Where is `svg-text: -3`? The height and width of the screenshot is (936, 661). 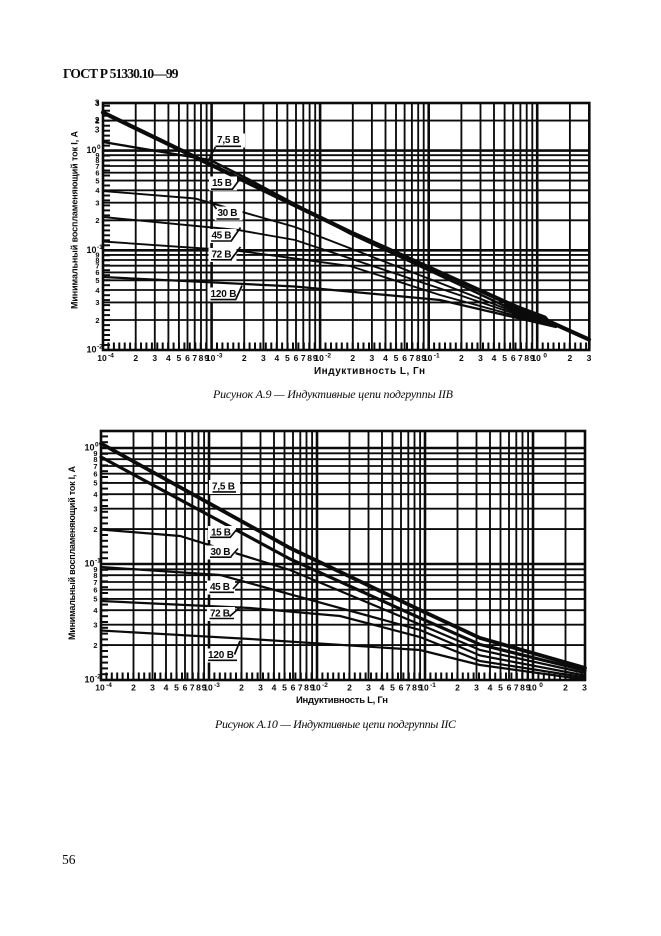
svg-text: -3 is located at coordinates (220, 356).